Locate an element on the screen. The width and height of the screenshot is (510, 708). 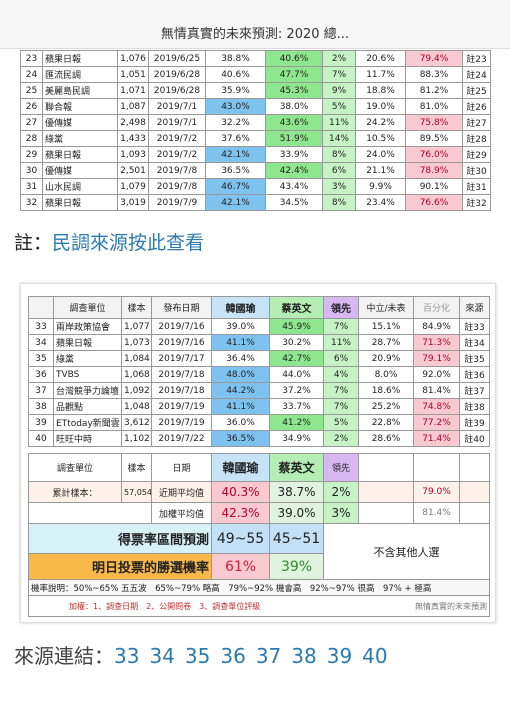
cell: 聯合報 is located at coordinates (80, 106).